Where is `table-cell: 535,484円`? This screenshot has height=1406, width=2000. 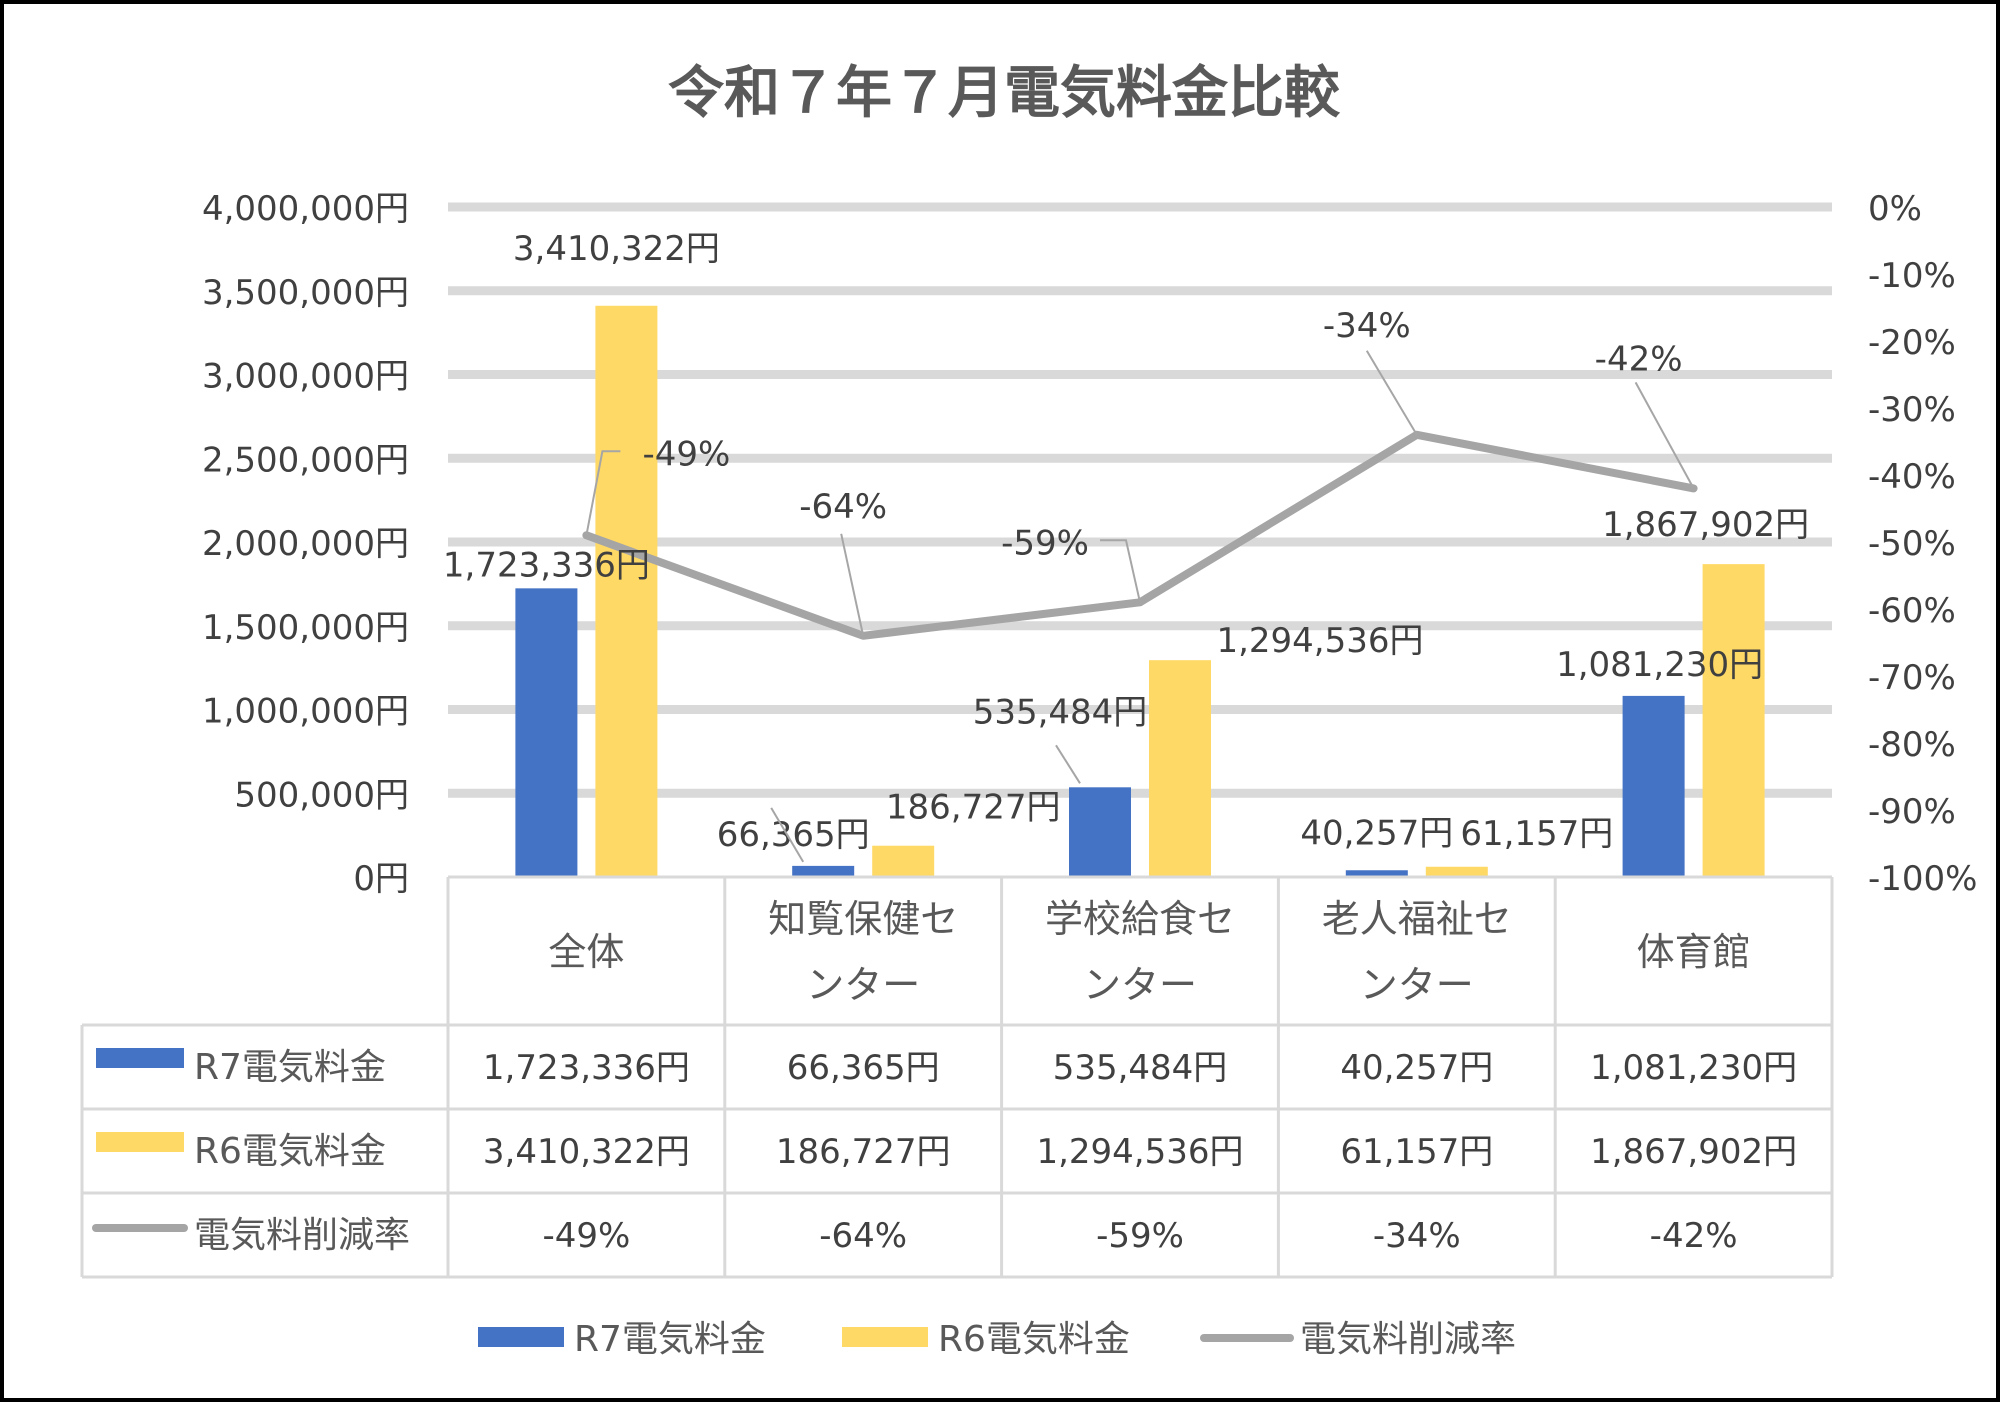 table-cell: 535,484円 is located at coordinates (1140, 1068).